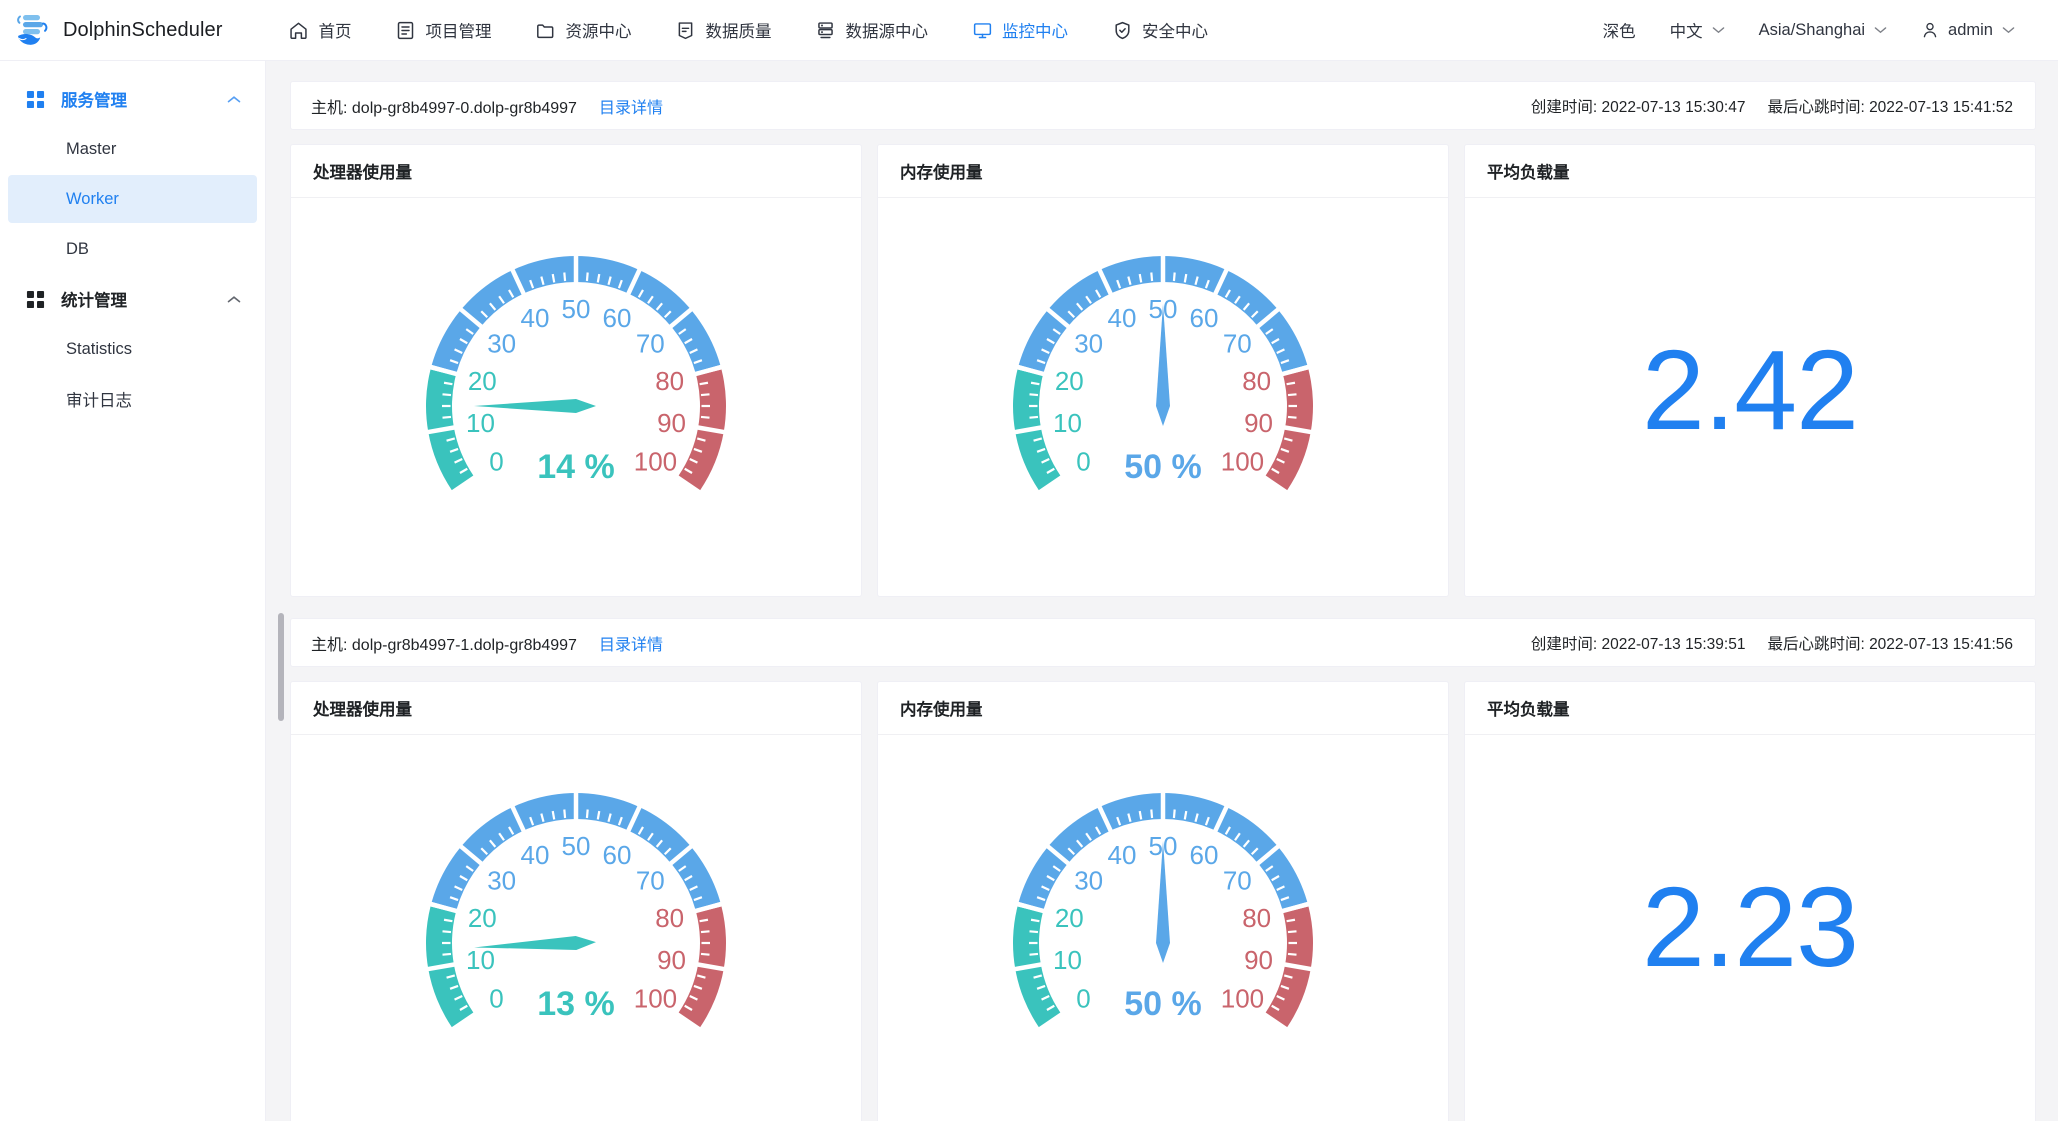  I want to click on gauge-value-text: 14 %, so click(576, 467).